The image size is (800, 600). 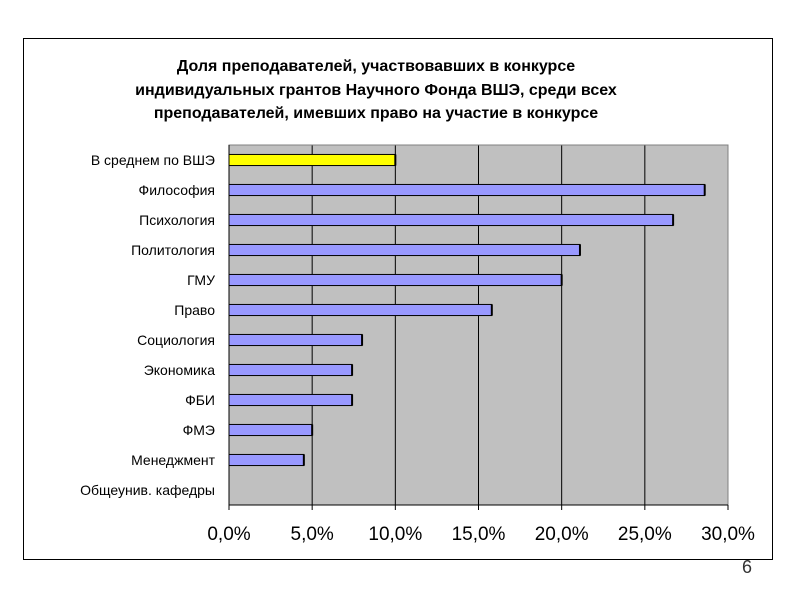 What do you see at coordinates (180, 370) in the screenshot?
I see `category-label-7: Экономика` at bounding box center [180, 370].